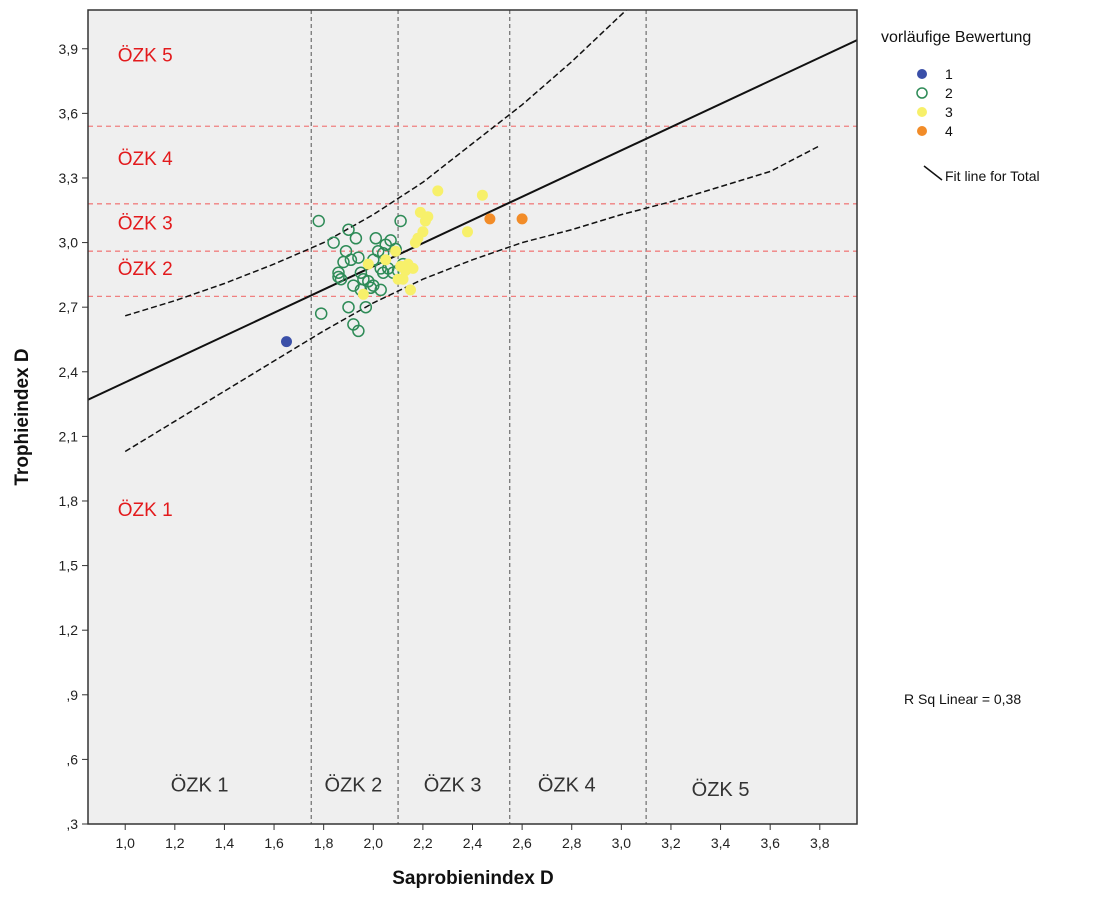 Image resolution: width=1106 pixels, height=904 pixels. Describe the element at coordinates (145, 269) in the screenshot. I see `y-zone-label-4: ÖZK 2` at that location.